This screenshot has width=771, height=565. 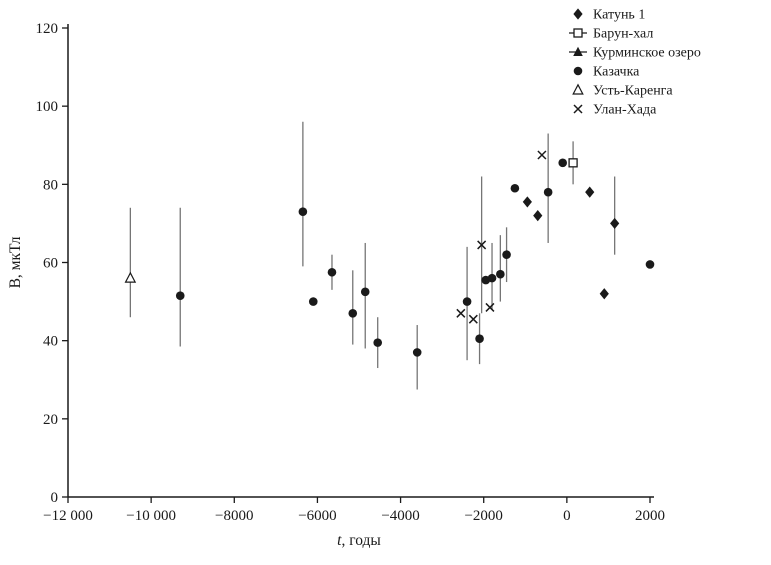 I want to click on legend-label: Улан-Хада, so click(x=625, y=110).